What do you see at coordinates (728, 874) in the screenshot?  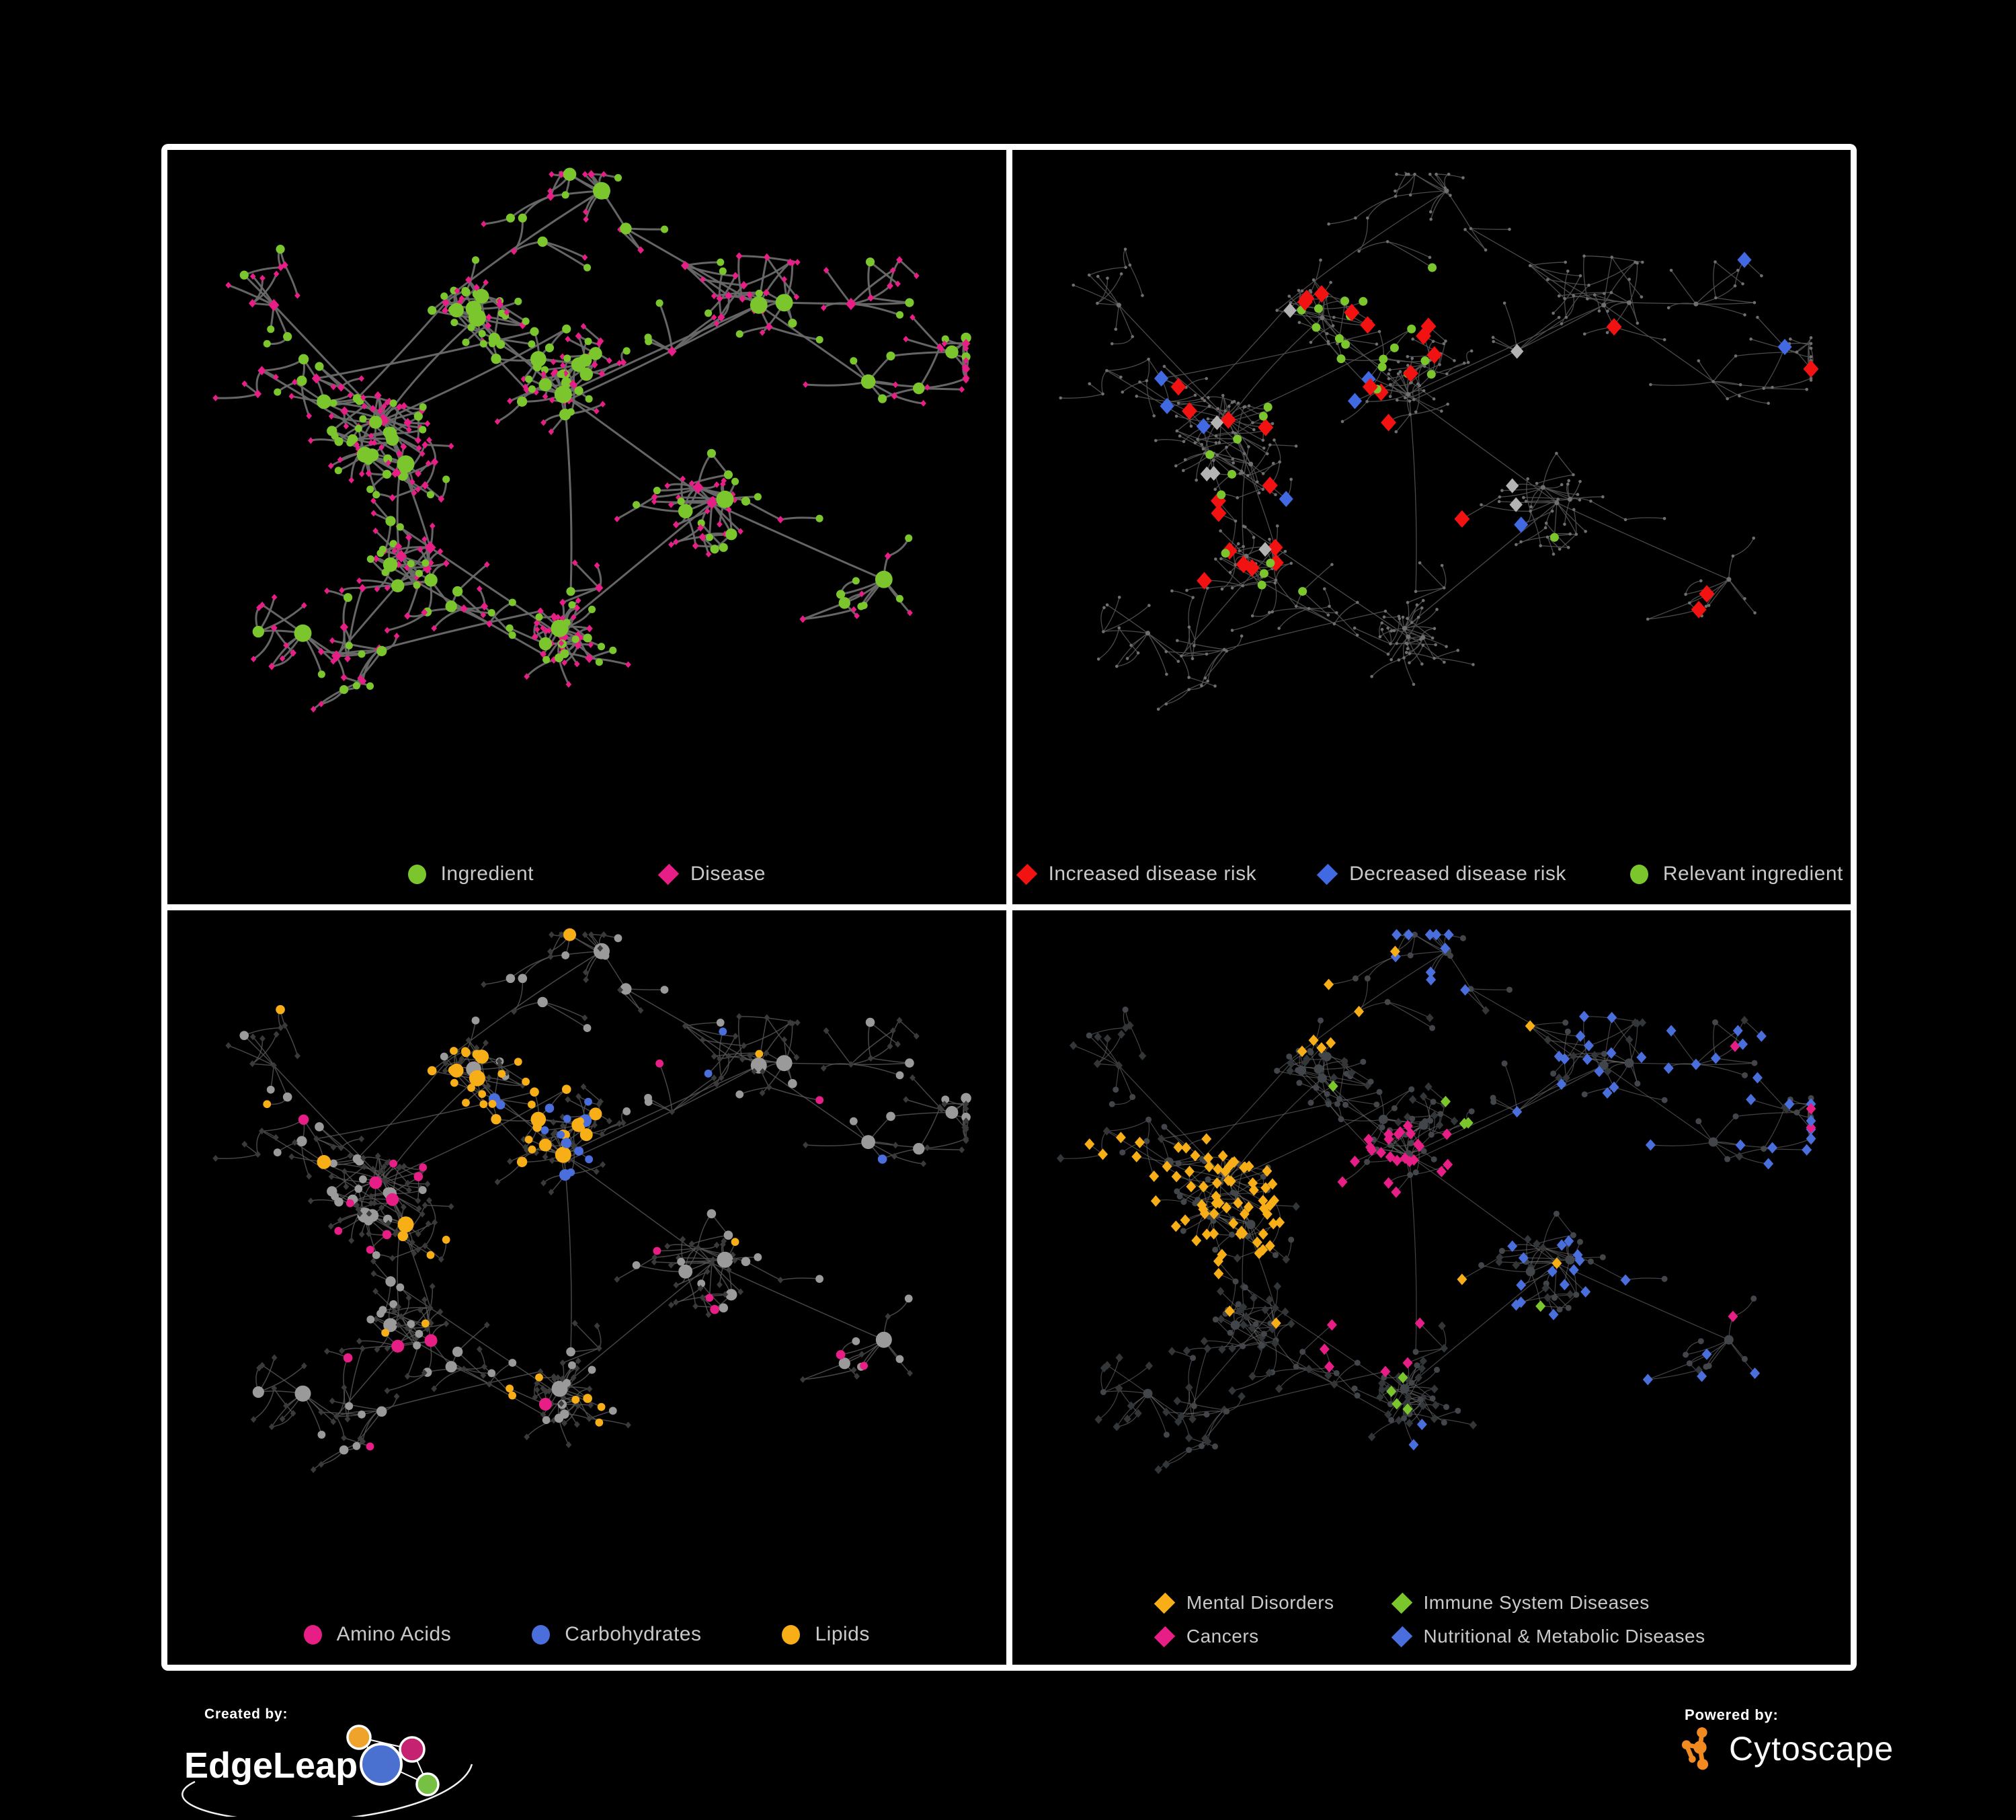 I see `legend-label: Disease` at bounding box center [728, 874].